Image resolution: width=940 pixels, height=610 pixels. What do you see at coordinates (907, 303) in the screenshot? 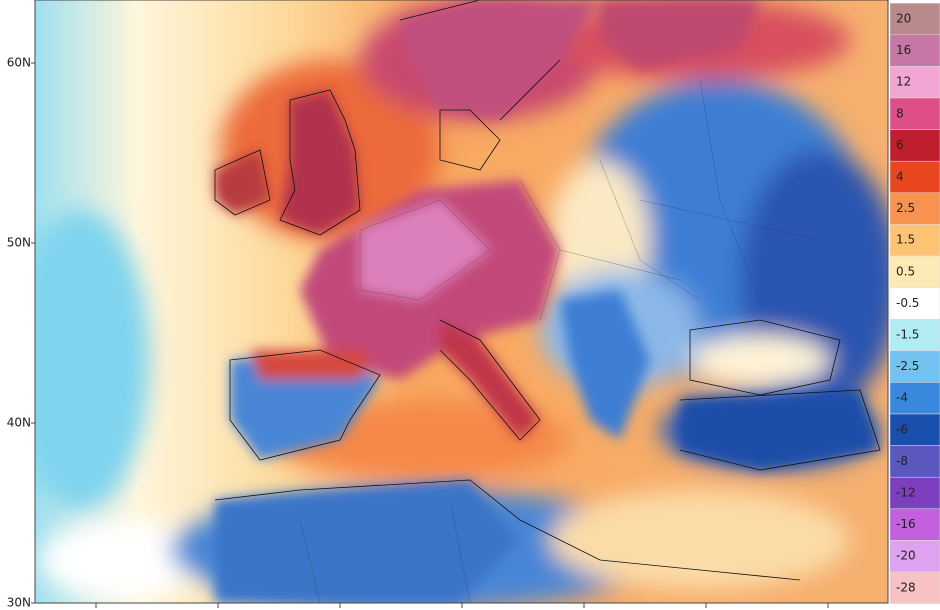
I see `colorbar-label: -0.5` at bounding box center [907, 303].